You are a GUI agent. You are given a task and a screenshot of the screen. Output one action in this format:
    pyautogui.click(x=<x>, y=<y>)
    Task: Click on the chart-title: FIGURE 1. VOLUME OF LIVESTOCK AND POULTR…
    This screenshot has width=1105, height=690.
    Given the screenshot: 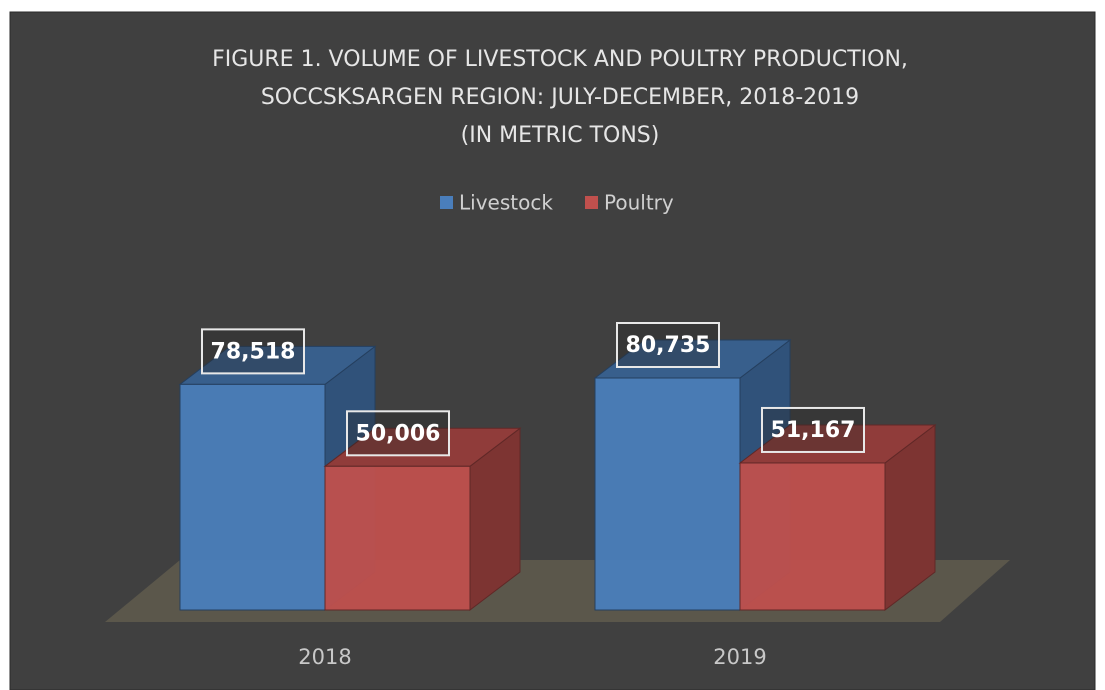 What is the action you would take?
    pyautogui.click(x=560, y=59)
    